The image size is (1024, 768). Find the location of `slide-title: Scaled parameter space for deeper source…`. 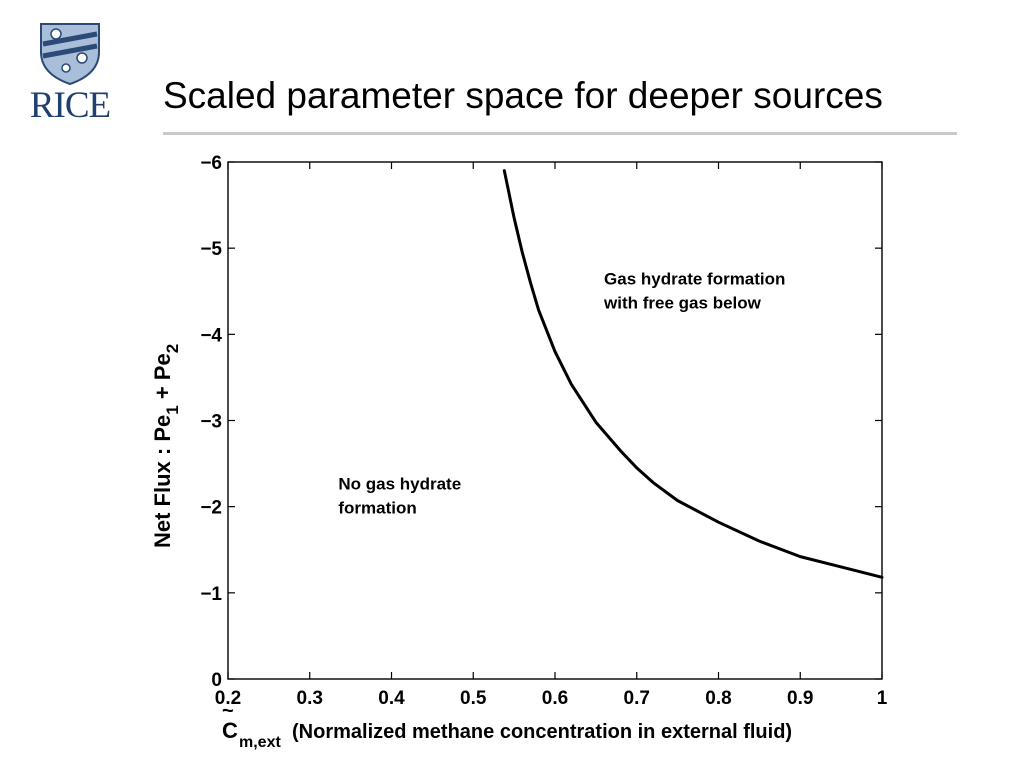

slide-title: Scaled parameter space for deeper source… is located at coordinates (523, 95).